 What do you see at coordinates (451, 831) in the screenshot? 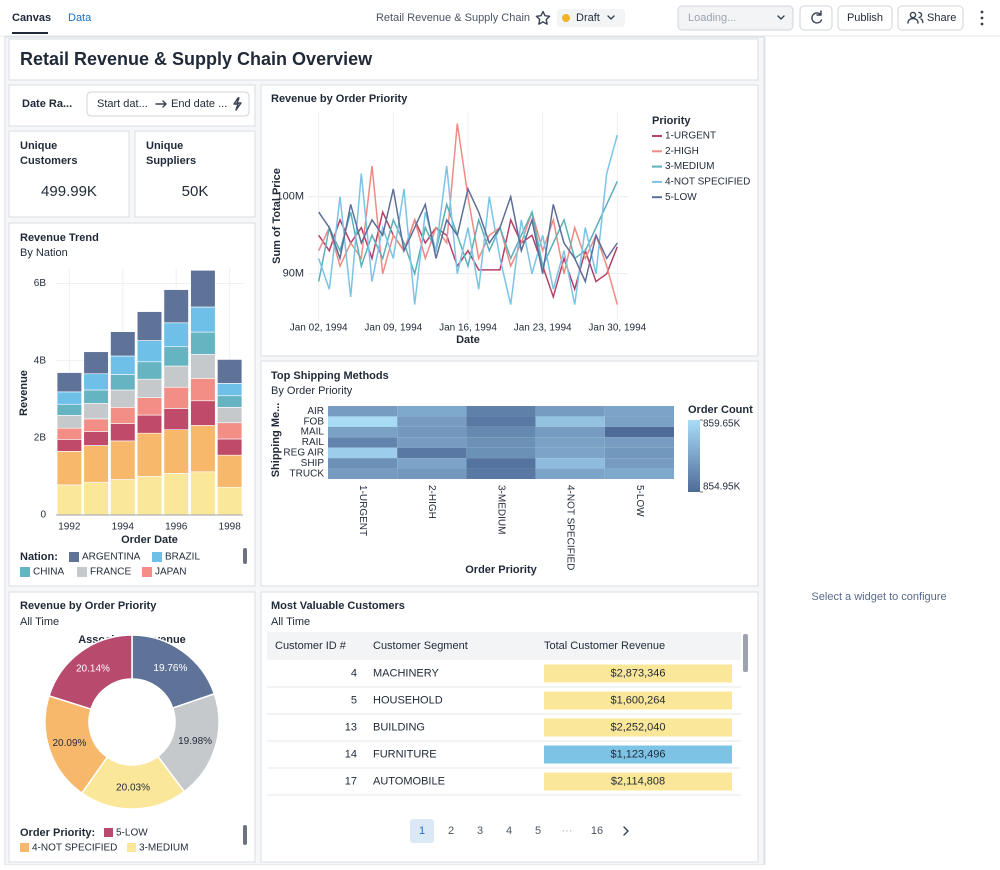
I see `page-button: 2` at bounding box center [451, 831].